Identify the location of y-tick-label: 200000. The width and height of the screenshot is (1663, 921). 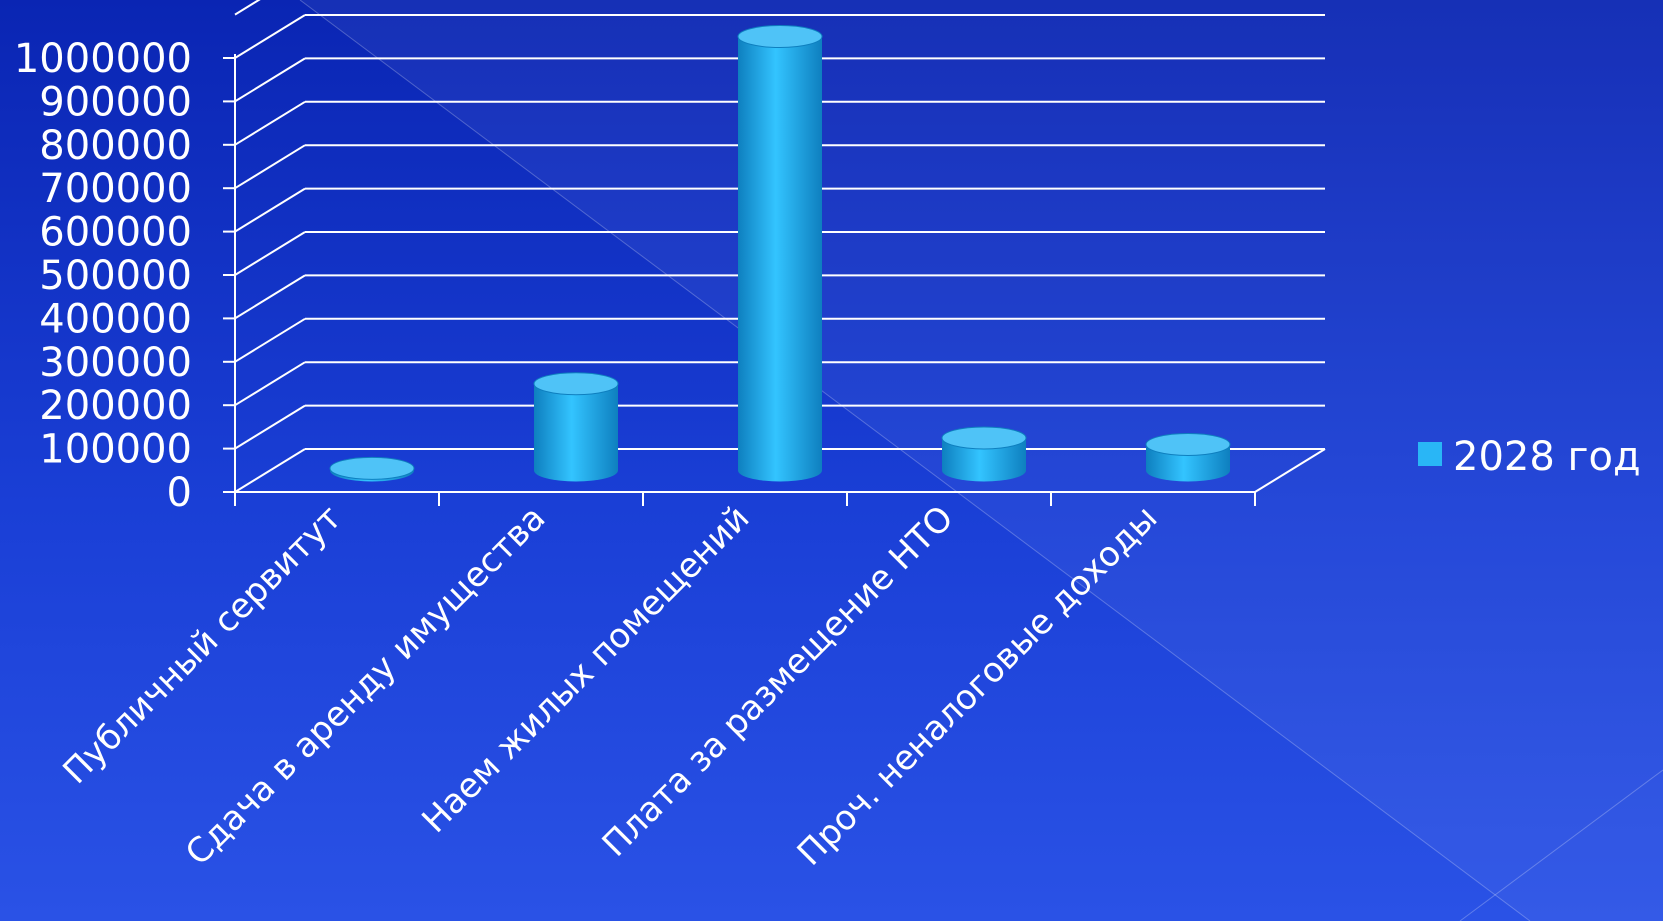
(115, 406).